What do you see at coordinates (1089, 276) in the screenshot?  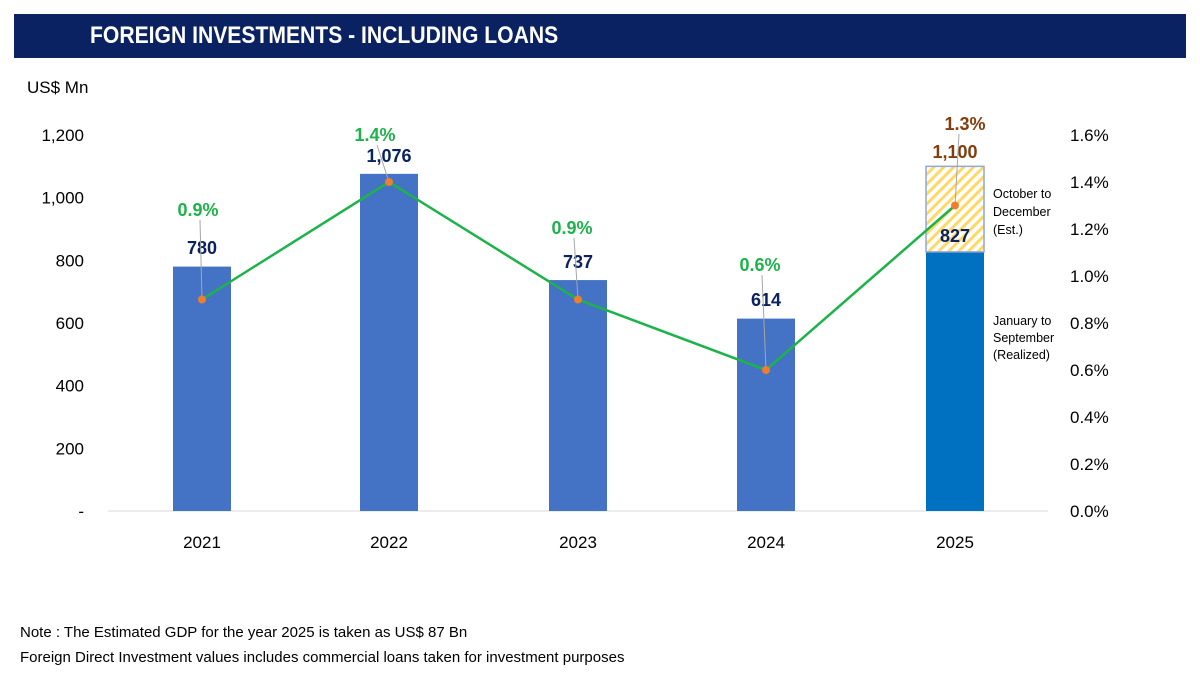 I see `y2-tick-label: 1.0%` at bounding box center [1089, 276].